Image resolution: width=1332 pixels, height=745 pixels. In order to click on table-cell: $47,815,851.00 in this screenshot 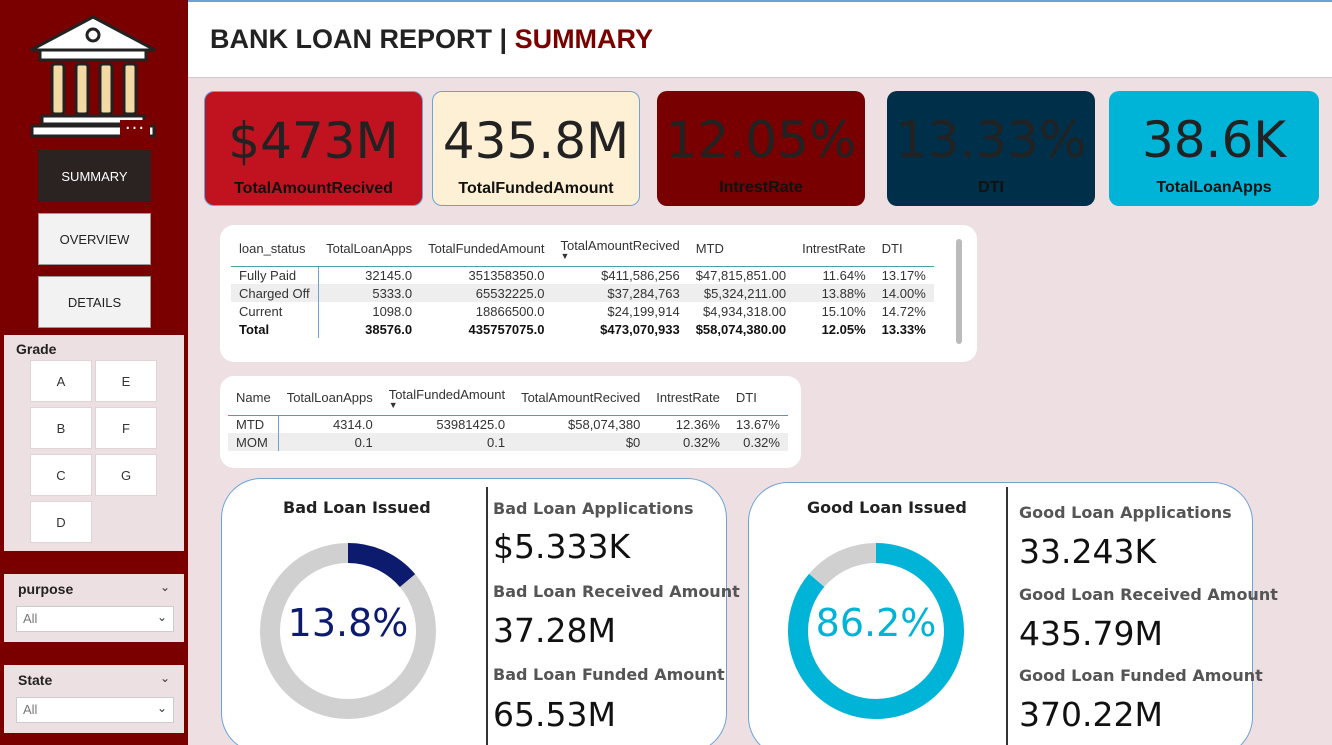, I will do `click(741, 275)`.